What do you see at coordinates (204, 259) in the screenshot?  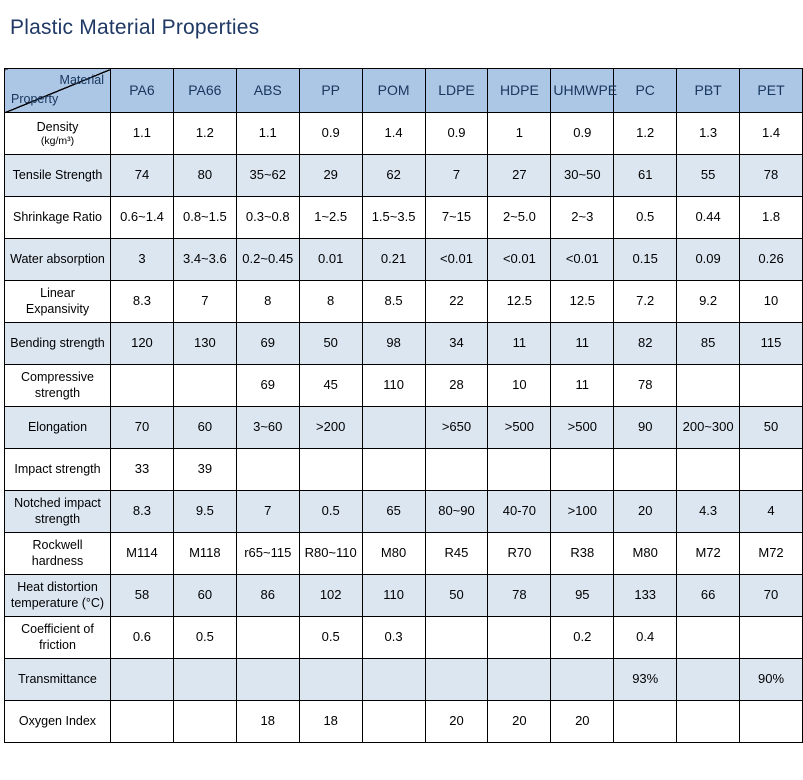 I see `value-cell: 3.4~3.6` at bounding box center [204, 259].